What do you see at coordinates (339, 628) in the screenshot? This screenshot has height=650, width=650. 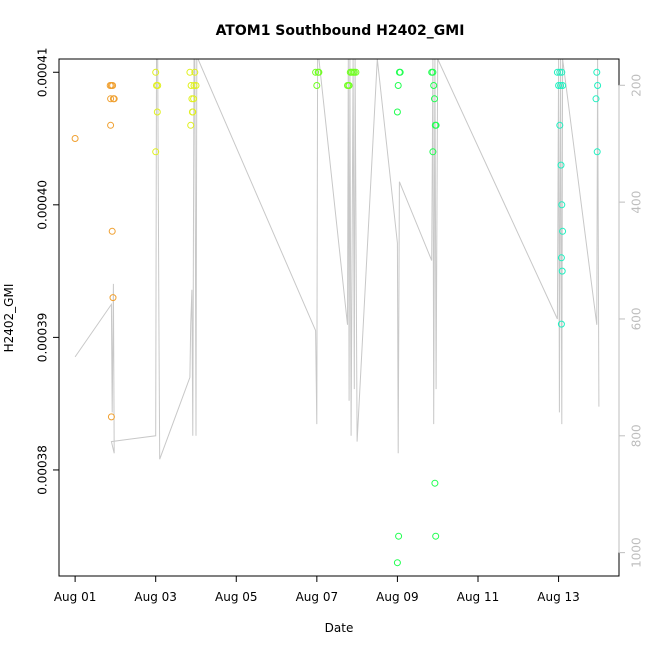 I see `x-axis-label: Date` at bounding box center [339, 628].